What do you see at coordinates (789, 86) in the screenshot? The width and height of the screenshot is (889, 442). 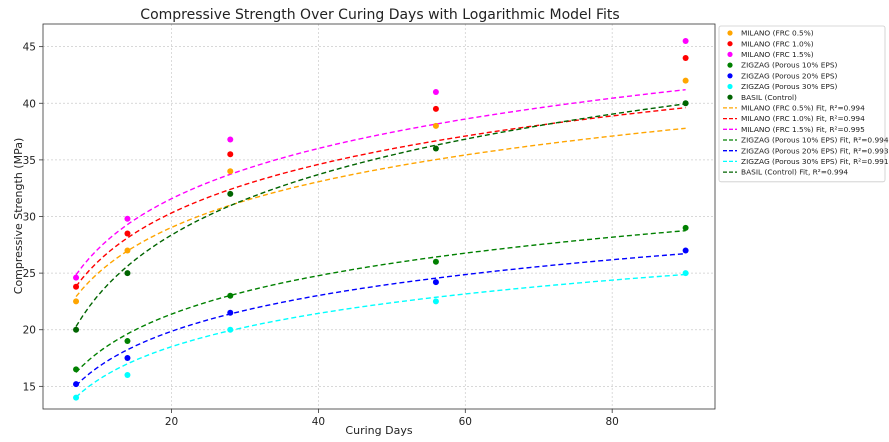 I see `legend-label: ZIGZAG (Porous 30% EPS)` at bounding box center [789, 86].